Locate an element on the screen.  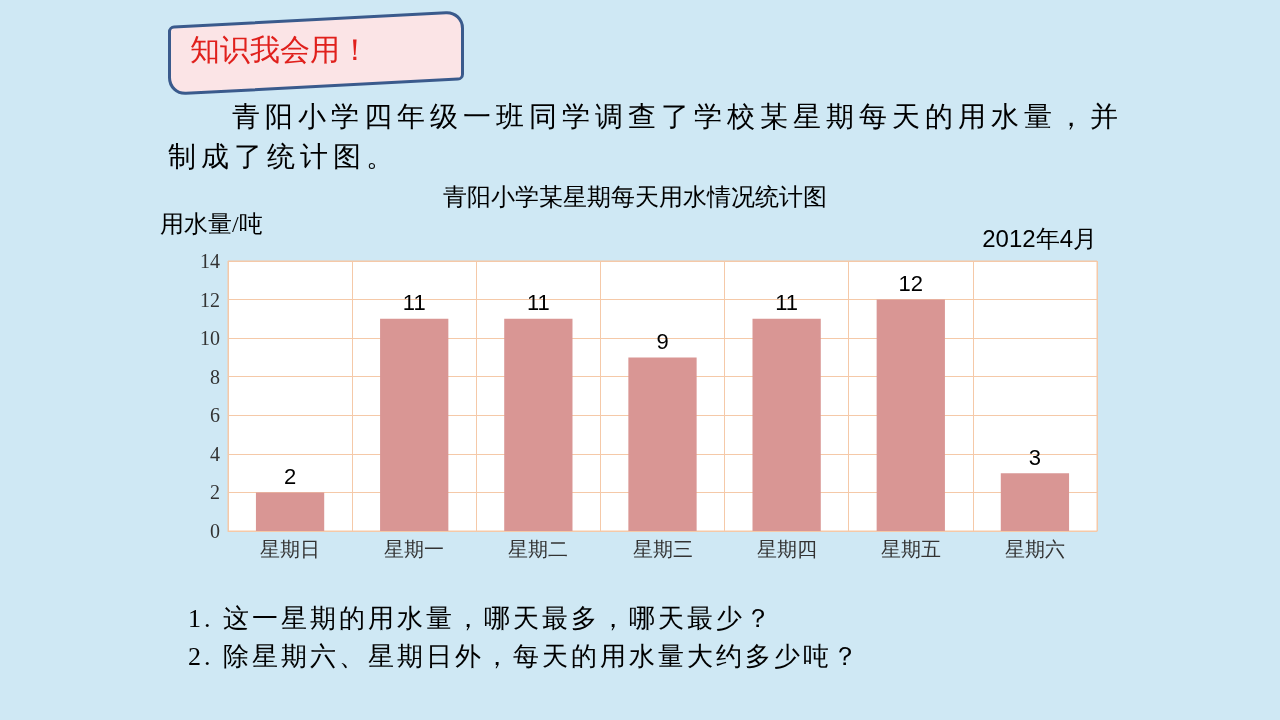
x-tick-label: 星期四 is located at coordinates (786, 549).